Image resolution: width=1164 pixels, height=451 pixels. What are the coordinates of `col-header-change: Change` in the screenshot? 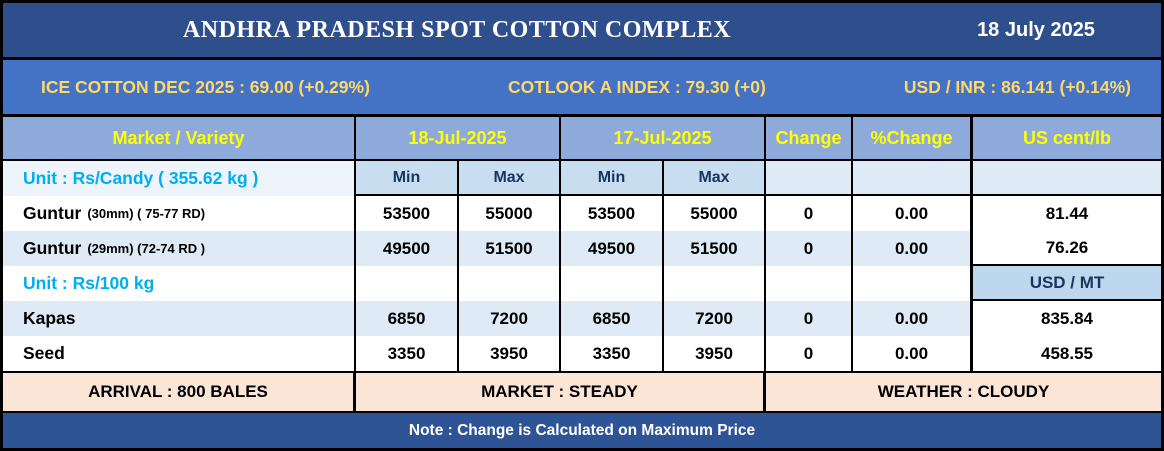 It's located at (809, 138).